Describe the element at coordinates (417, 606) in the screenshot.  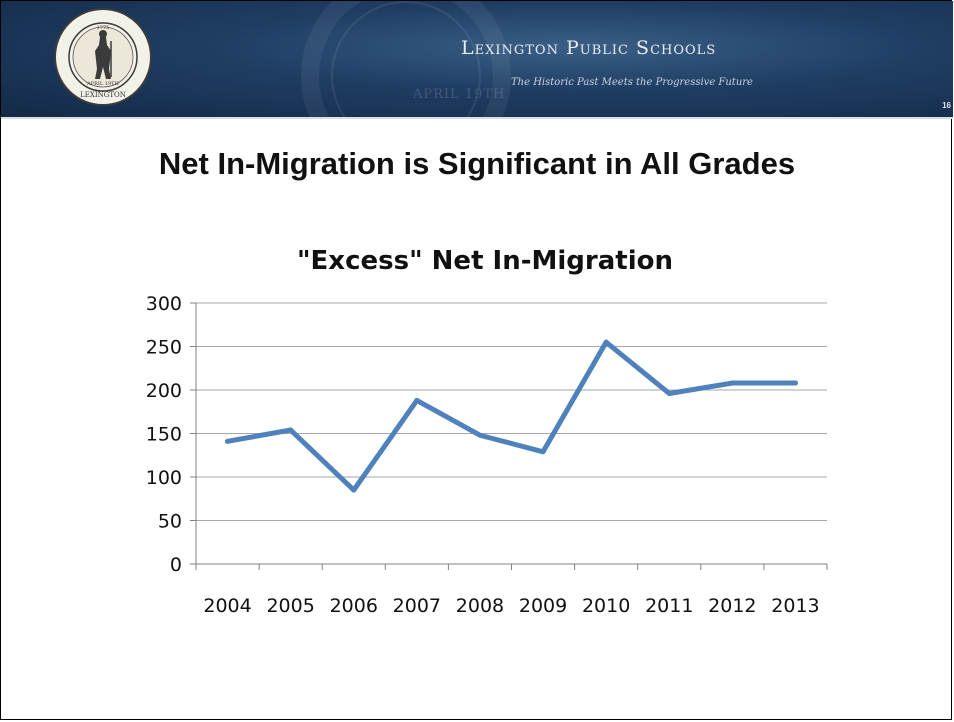
I see `x-tick-label-2007: 2007` at that location.